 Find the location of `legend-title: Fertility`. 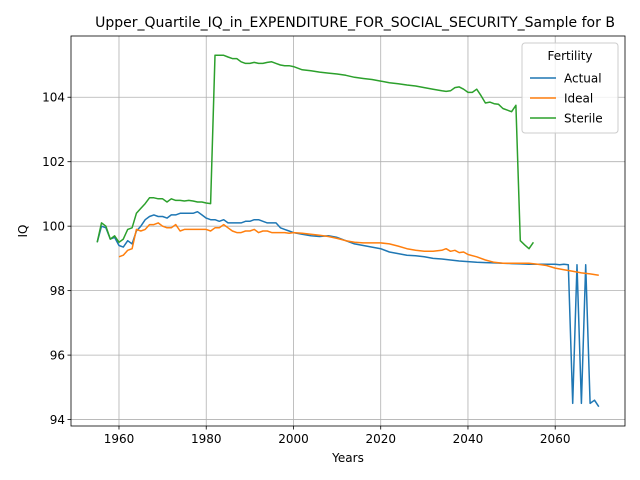

legend-title: Fertility is located at coordinates (569, 56).